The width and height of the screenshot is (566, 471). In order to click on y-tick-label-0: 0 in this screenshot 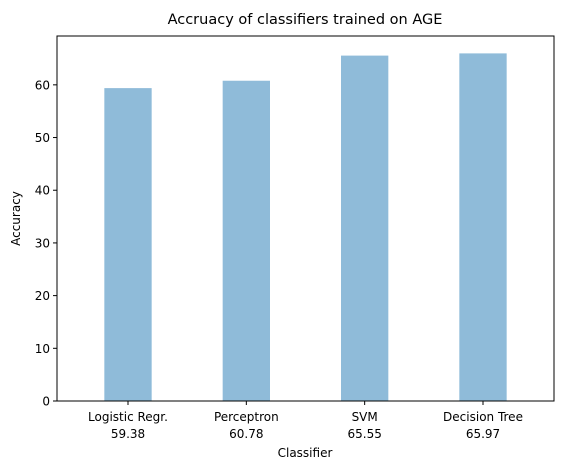, I will do `click(46, 402)`.